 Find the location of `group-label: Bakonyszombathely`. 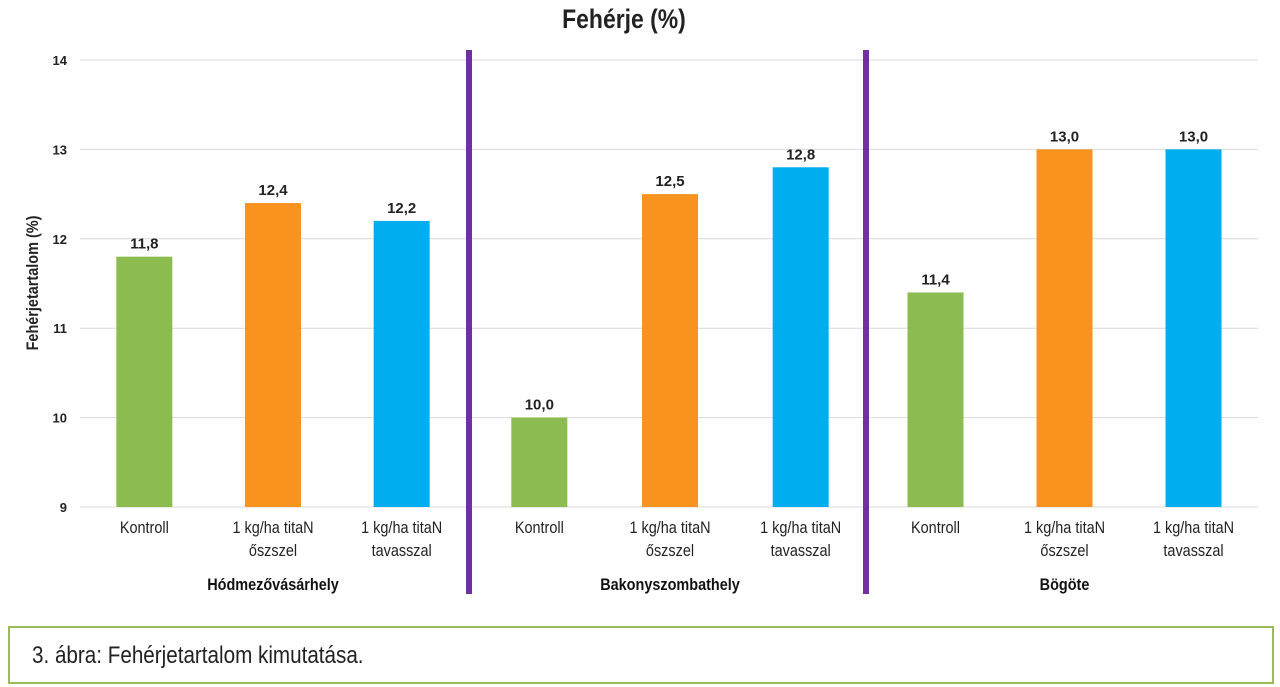

group-label: Bakonyszombathely is located at coordinates (670, 585).